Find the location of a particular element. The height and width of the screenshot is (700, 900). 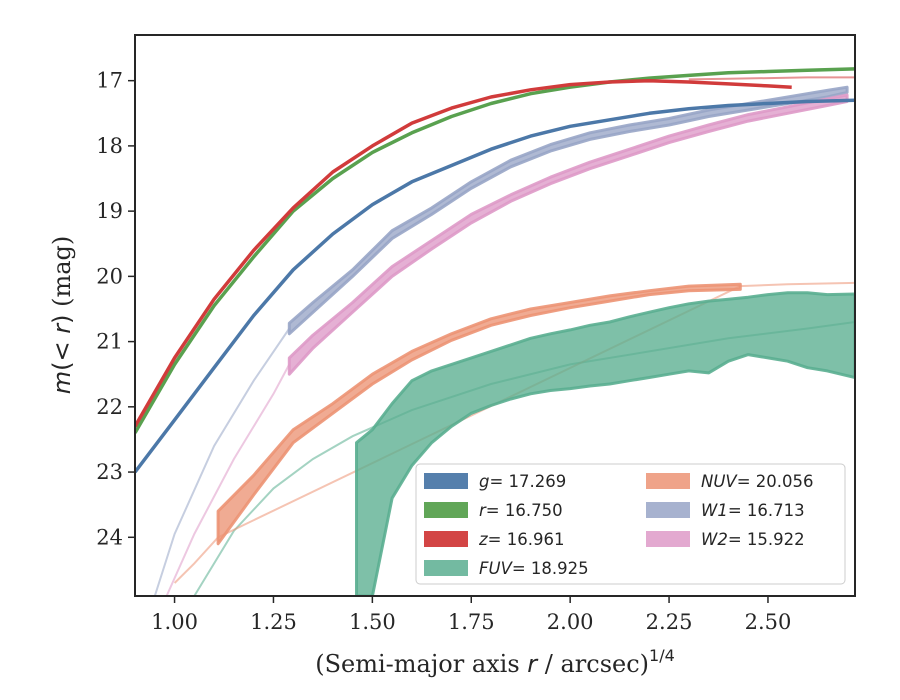

legend-label-w2: W2= 15.922 is located at coordinates (753, 539).